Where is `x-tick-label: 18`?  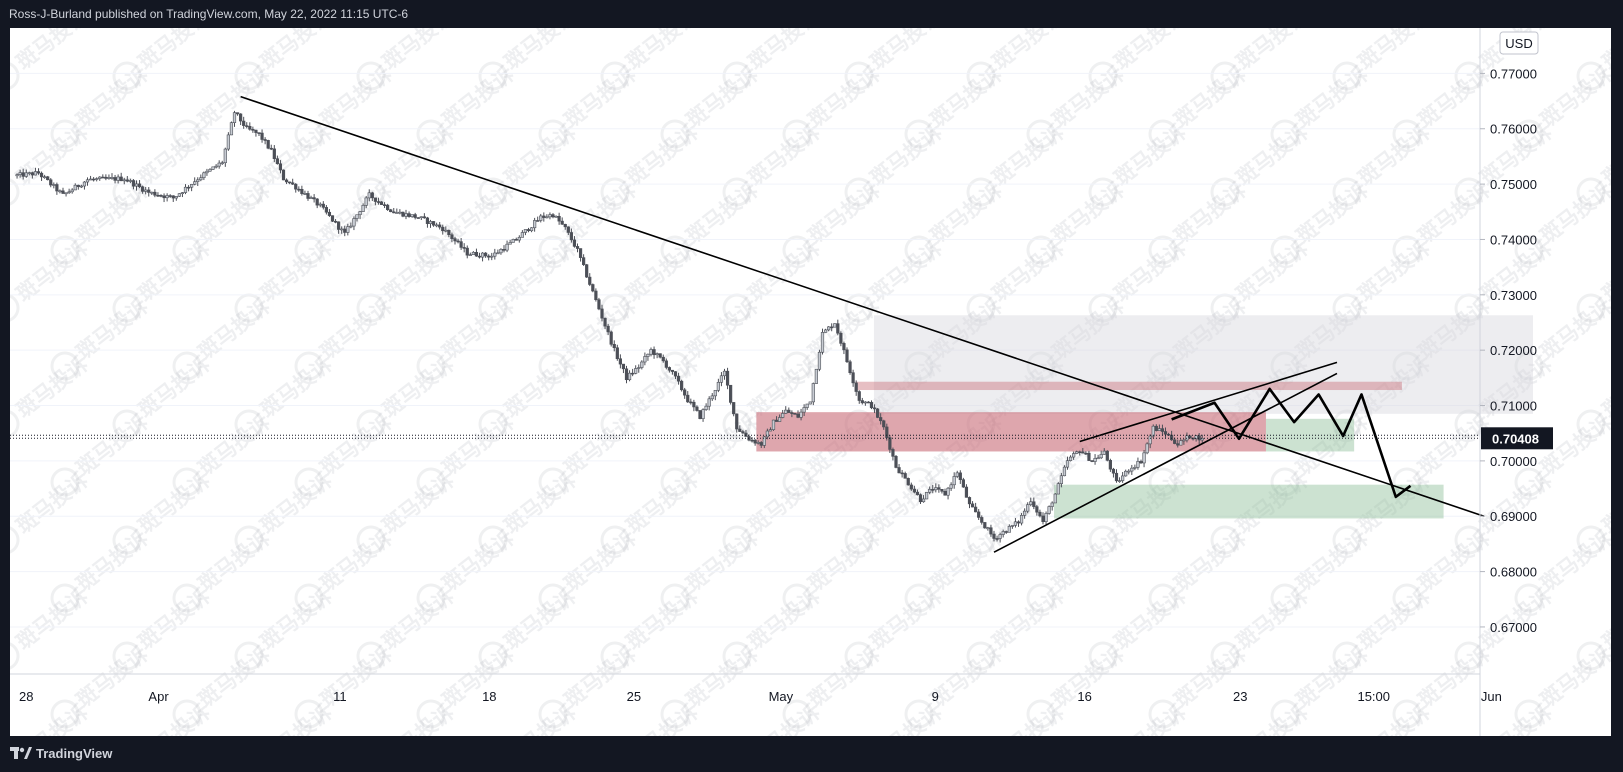
x-tick-label: 18 is located at coordinates (489, 696).